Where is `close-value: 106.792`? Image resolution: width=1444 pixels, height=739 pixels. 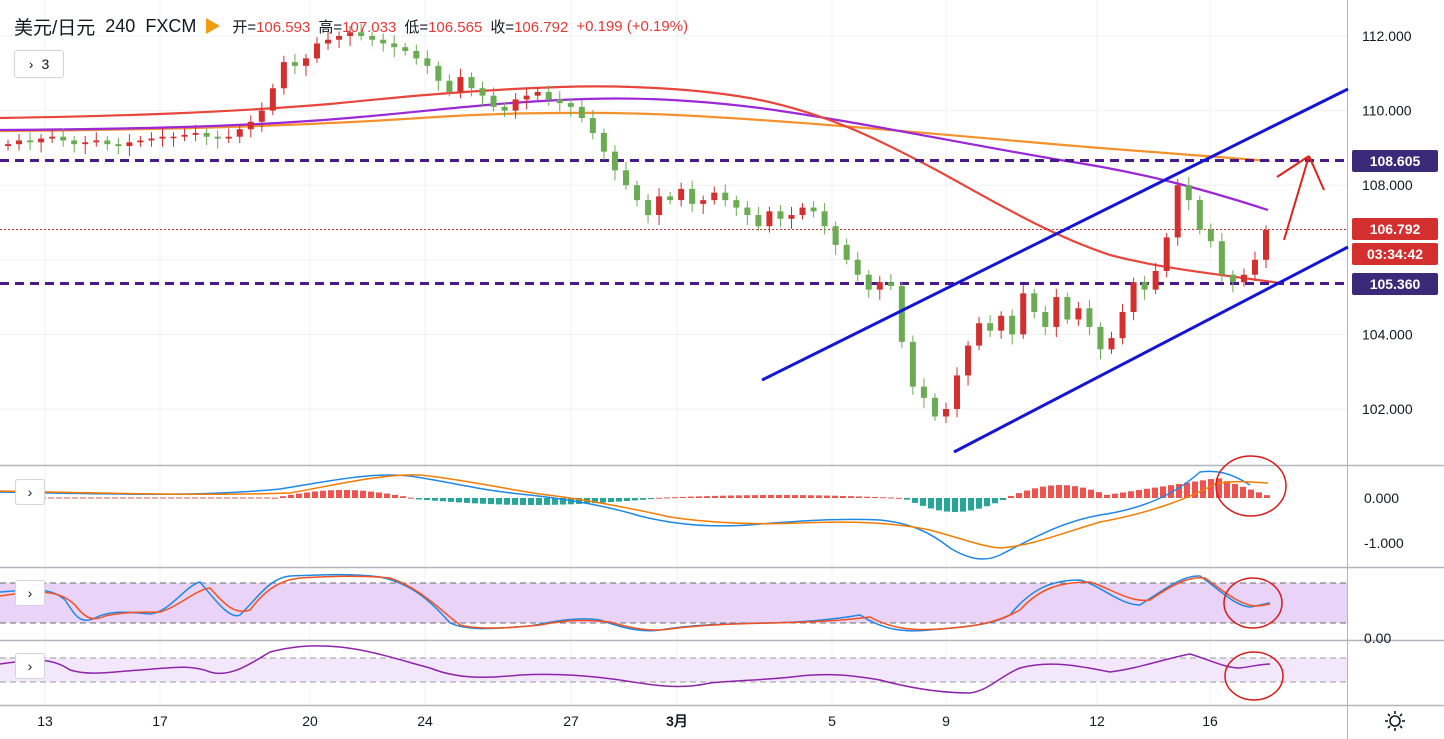 close-value: 106.792 is located at coordinates (541, 27).